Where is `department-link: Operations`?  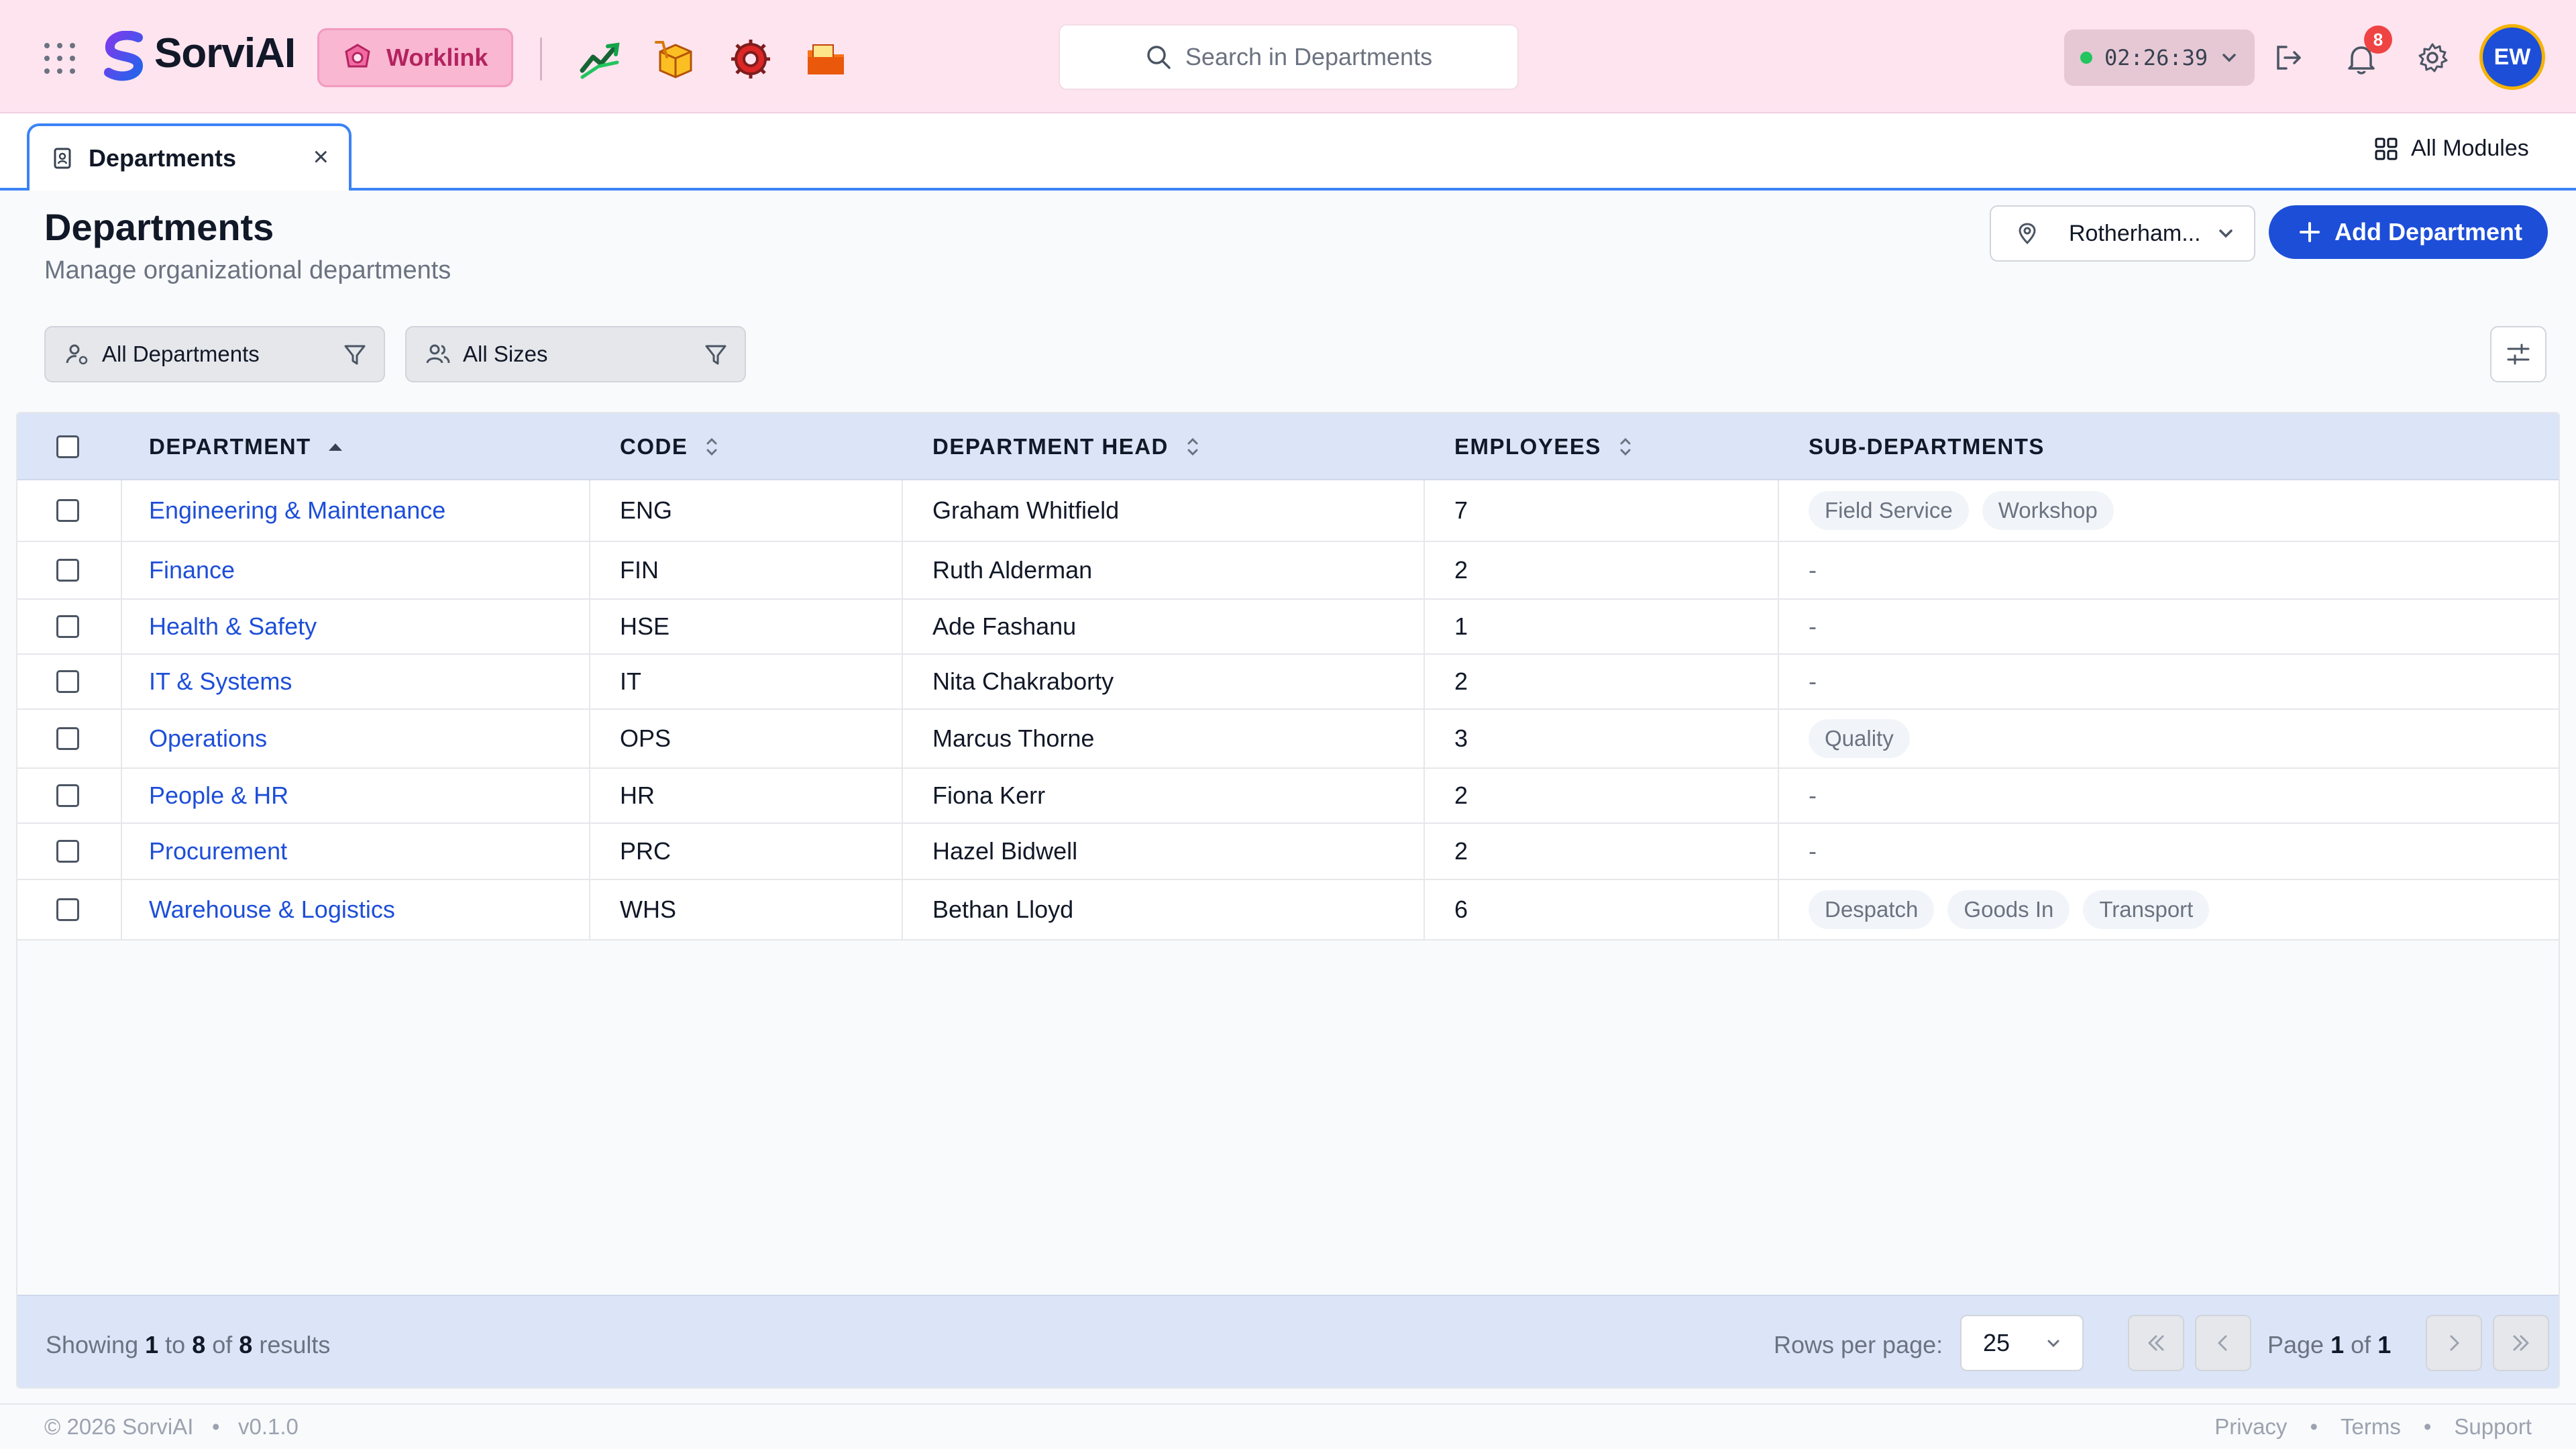
department-link: Operations is located at coordinates (208, 738).